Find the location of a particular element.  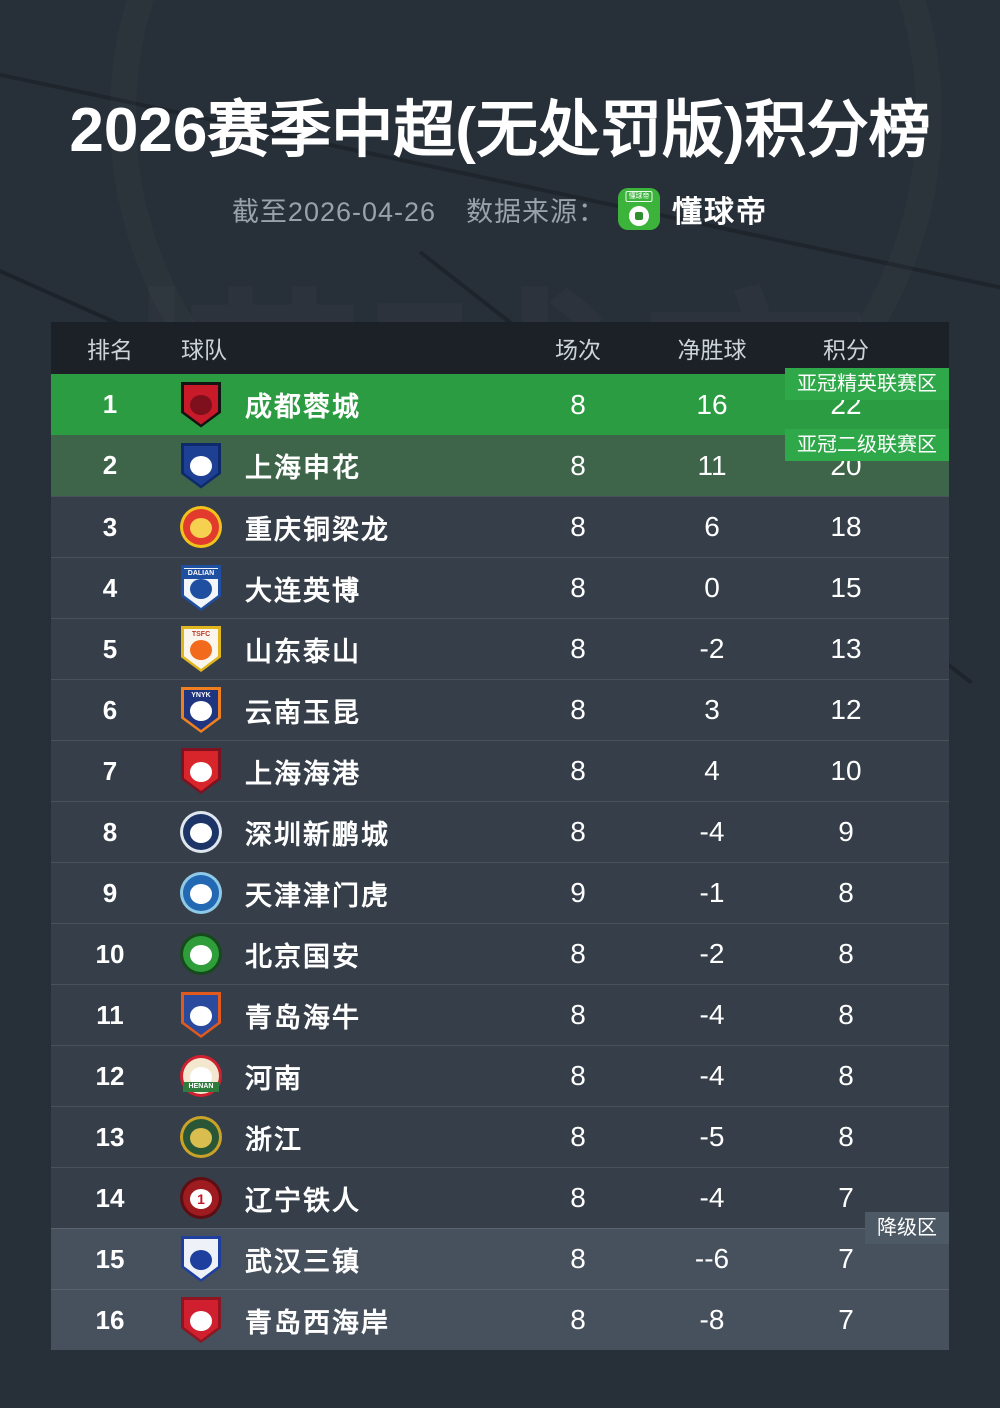

dalian-yingbo-crest-icon: DALIAN is located at coordinates (201, 588).